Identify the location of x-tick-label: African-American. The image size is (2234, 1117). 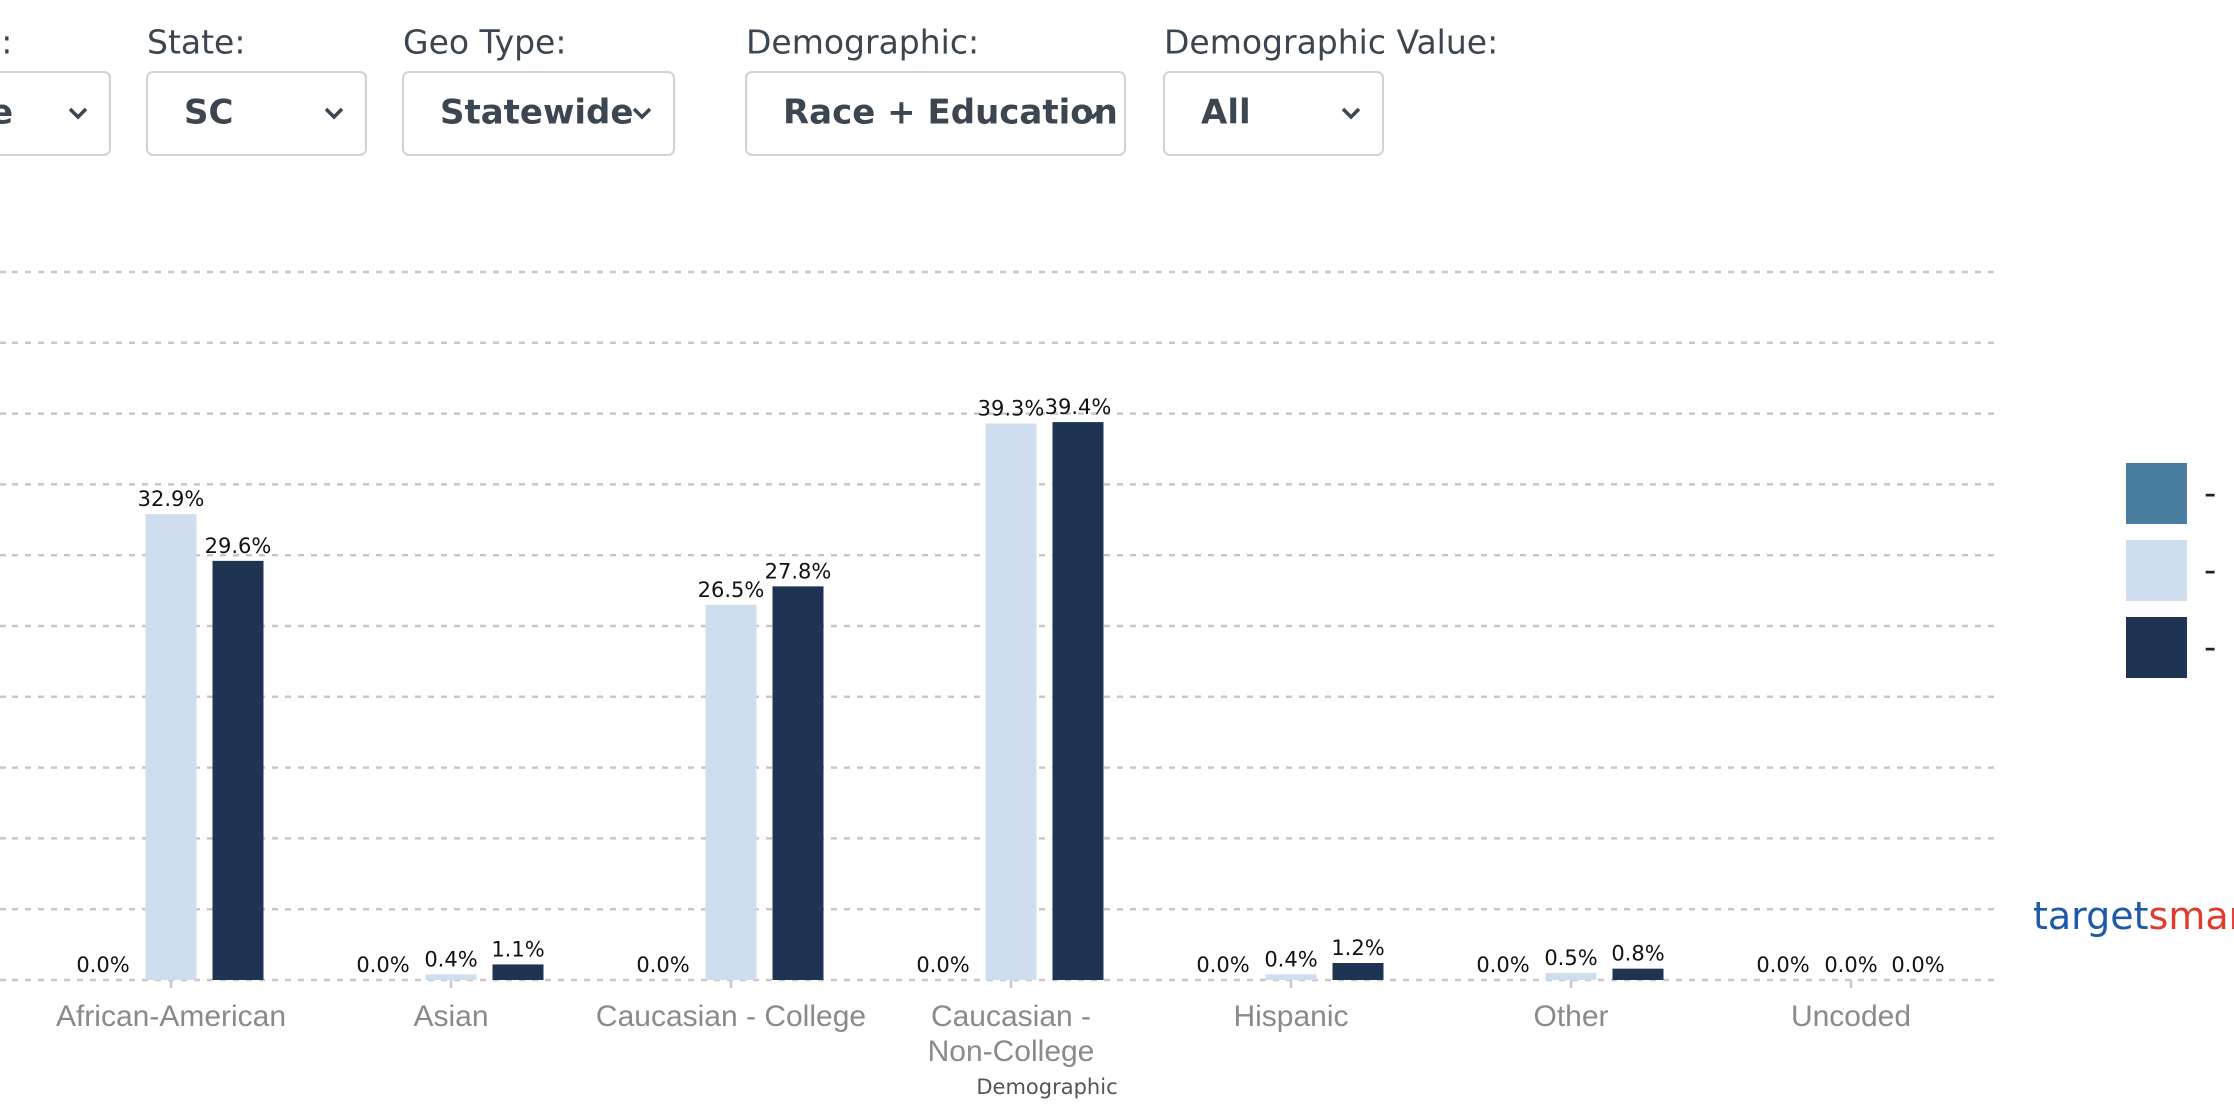
(171, 1016).